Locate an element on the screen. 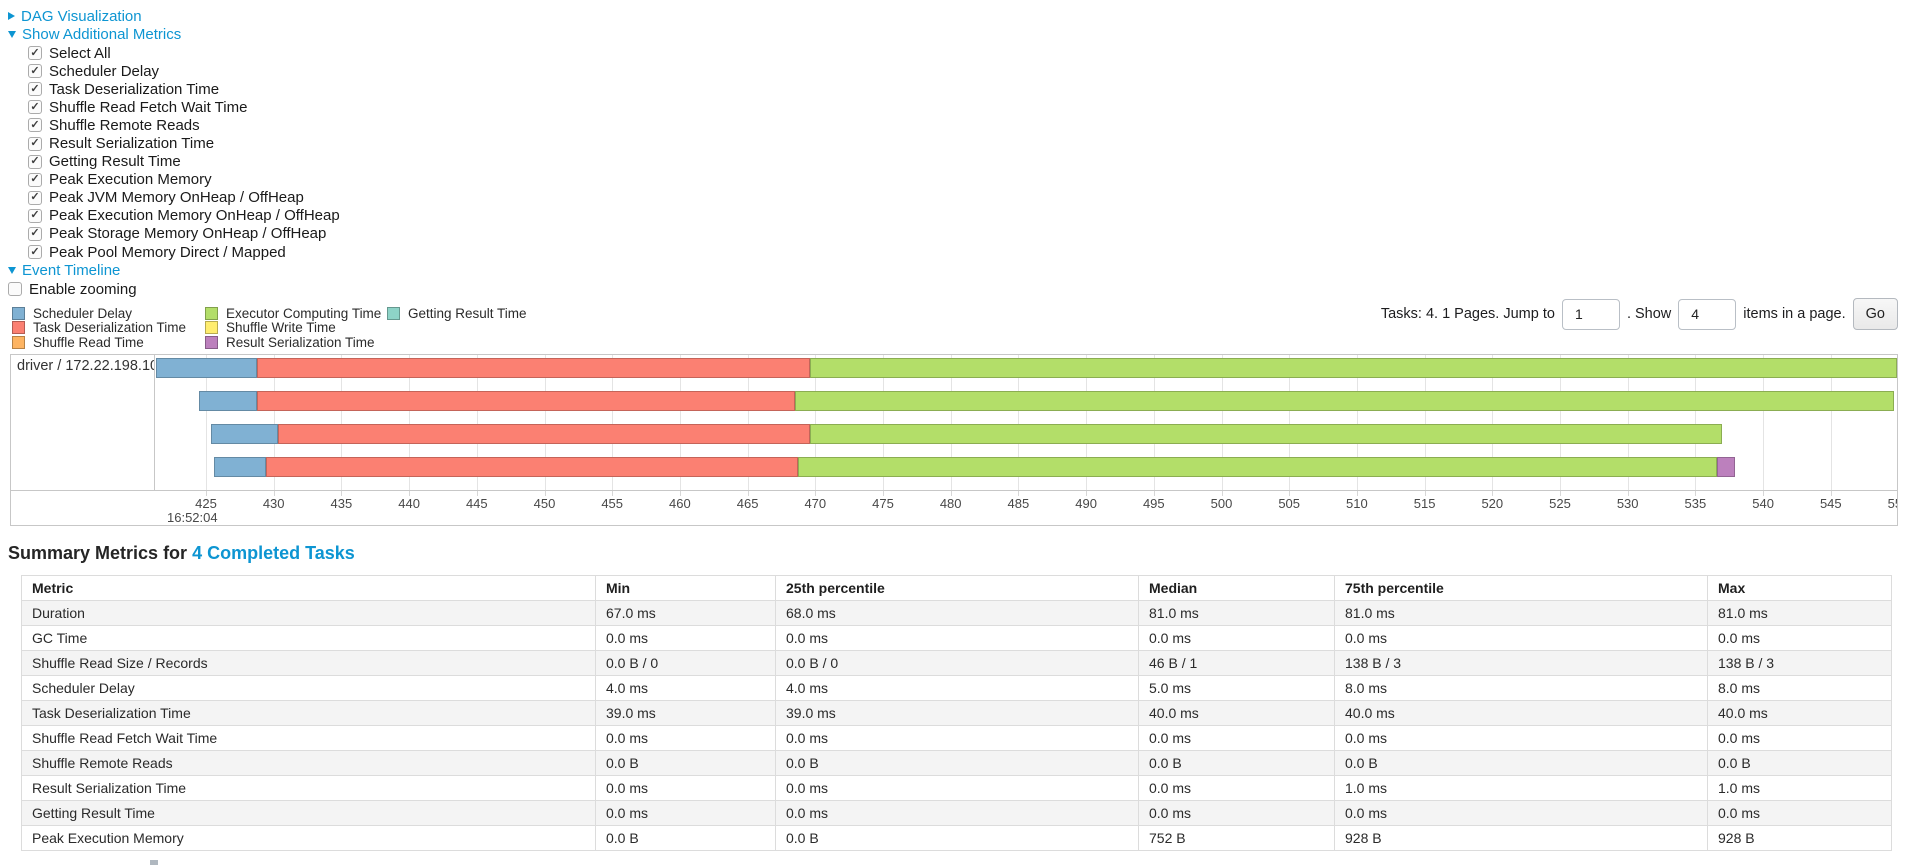 The width and height of the screenshot is (1907, 865). legend-item: Shuffle Write Time is located at coordinates (293, 327).